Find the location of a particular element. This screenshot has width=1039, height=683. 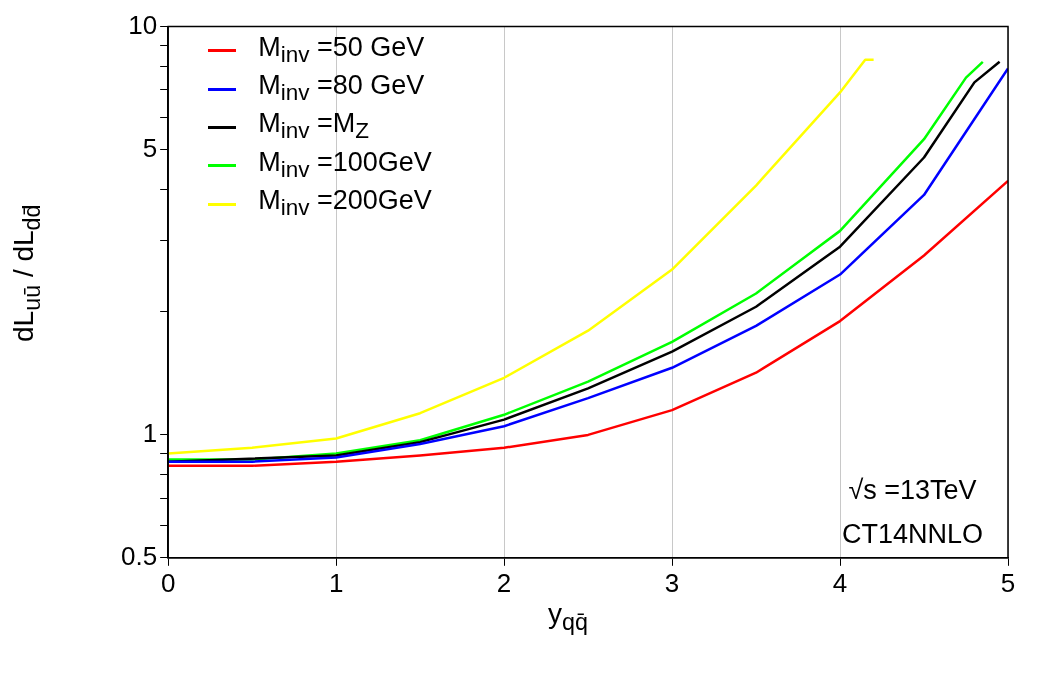

y-tick-label: 5 is located at coordinates (150, 147).